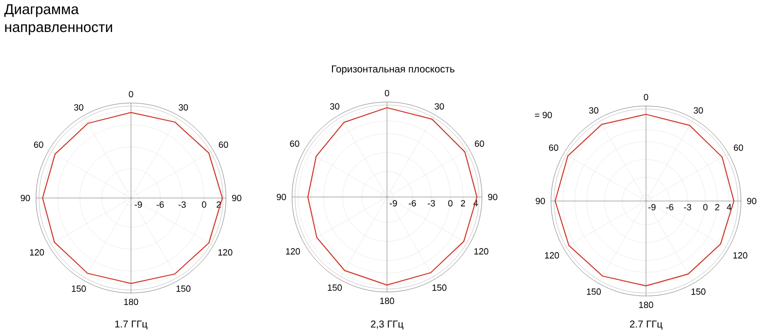 This screenshot has width=767, height=336. I want to click on chart-title: Горизонтальная плоскость, so click(393, 70).